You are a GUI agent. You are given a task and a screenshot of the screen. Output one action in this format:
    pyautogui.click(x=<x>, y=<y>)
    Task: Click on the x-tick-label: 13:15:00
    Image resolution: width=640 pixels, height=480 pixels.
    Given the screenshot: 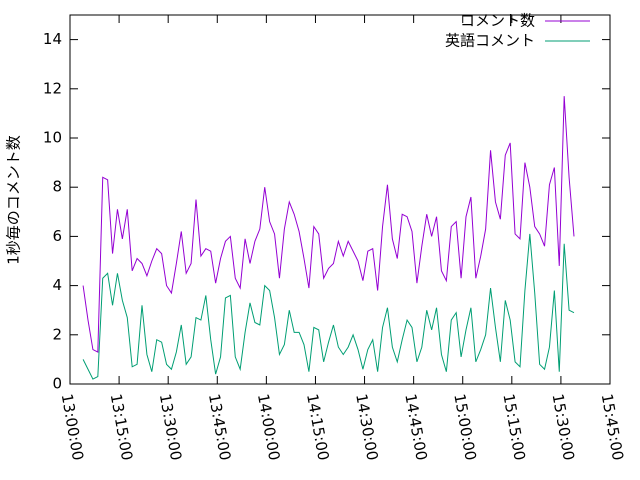 What is the action you would take?
    pyautogui.click(x=121, y=426)
    